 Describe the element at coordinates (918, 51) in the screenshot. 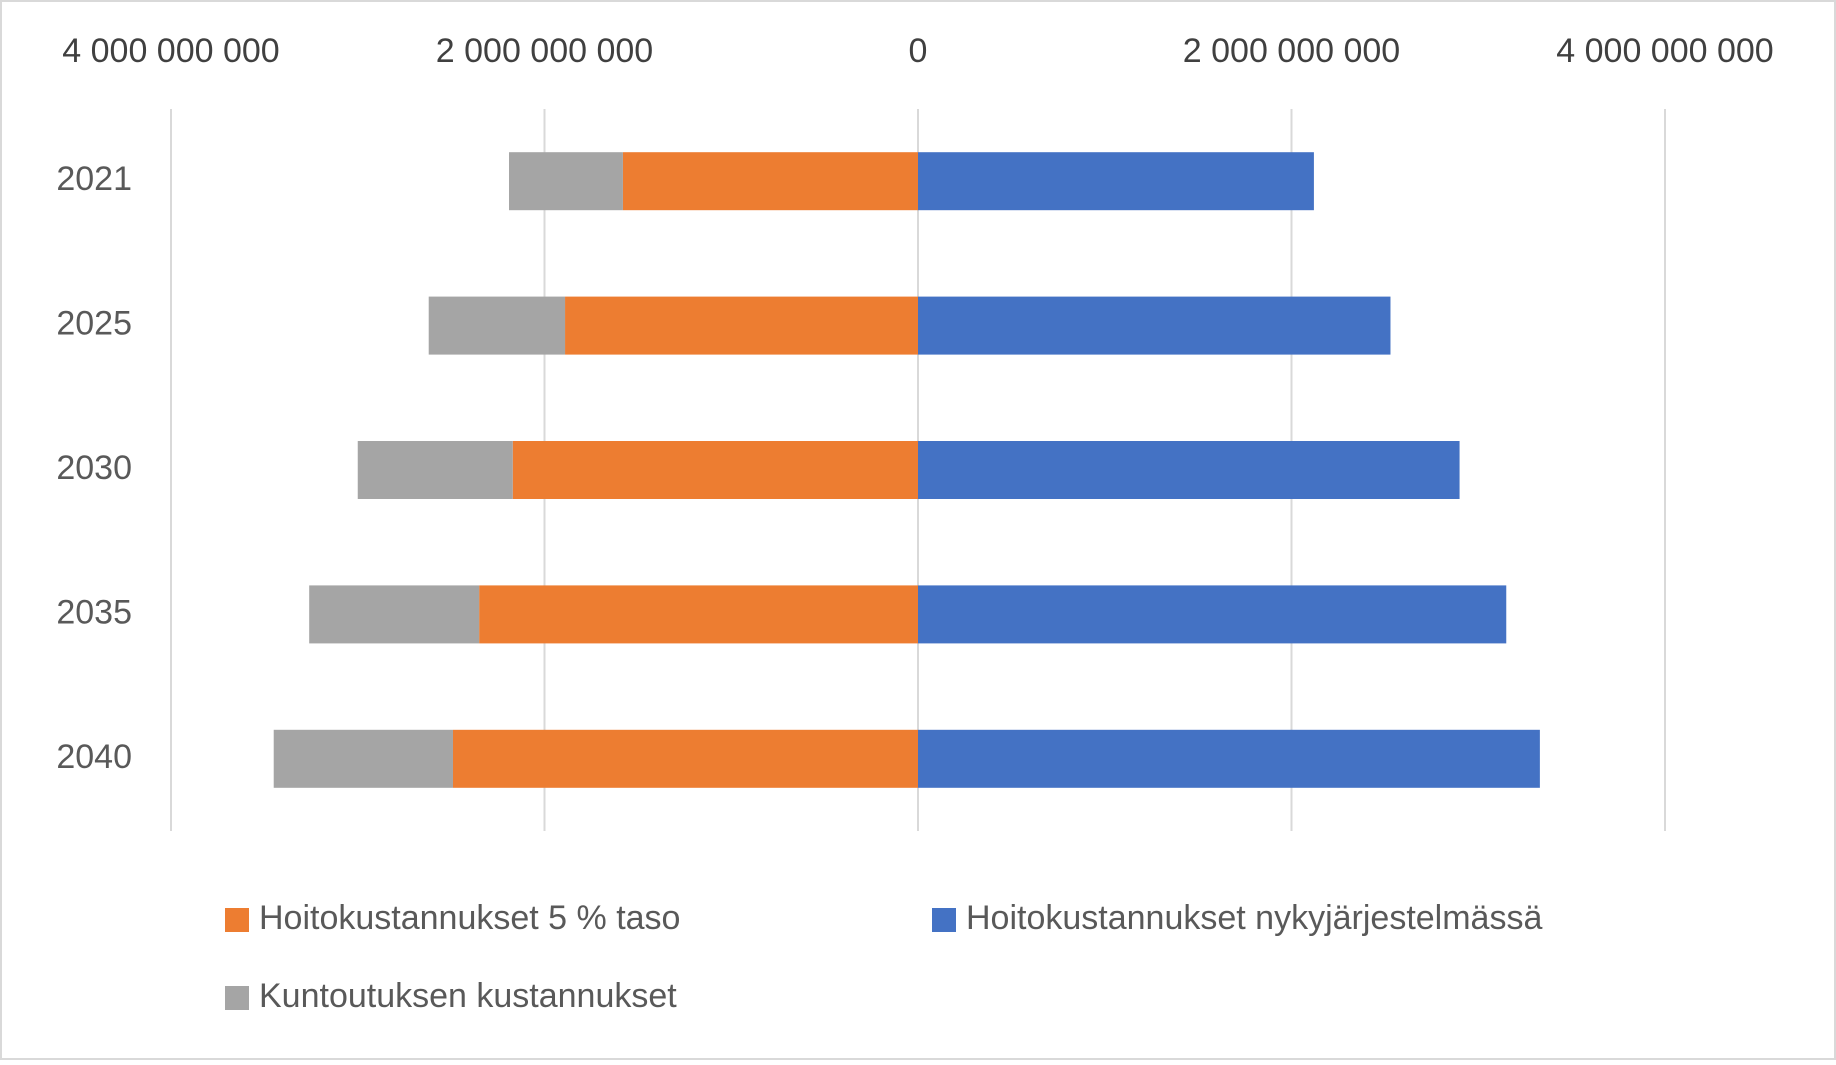

I see `x-tick-label: 0` at that location.